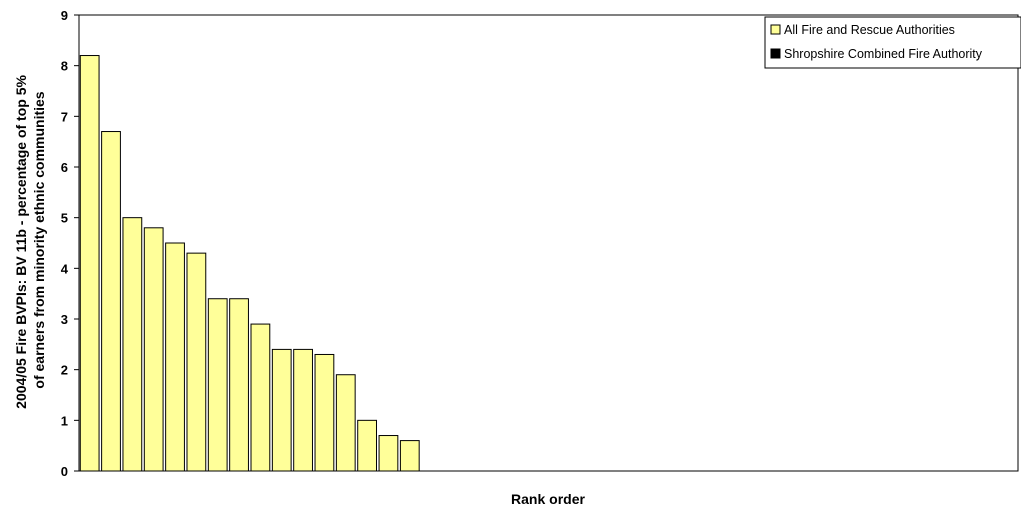  What do you see at coordinates (548, 499) in the screenshot?
I see `x-axis-title: Rank order` at bounding box center [548, 499].